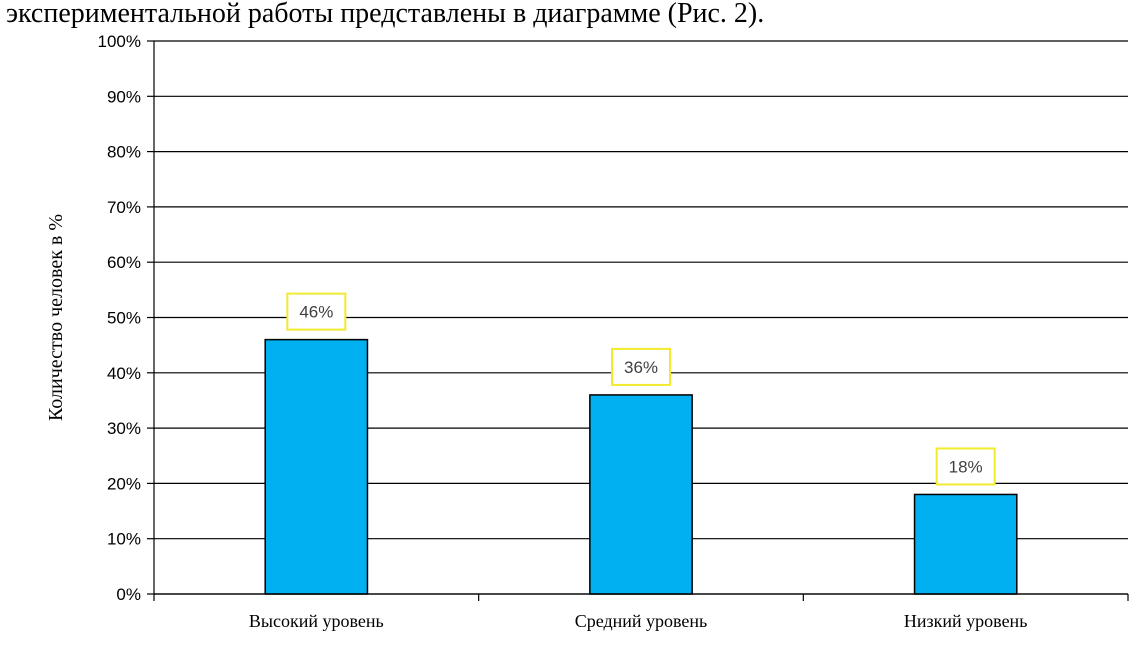 The width and height of the screenshot is (1147, 645). Describe the element at coordinates (56, 317) in the screenshot. I see `y-axis-title: Количество человек в %` at that location.